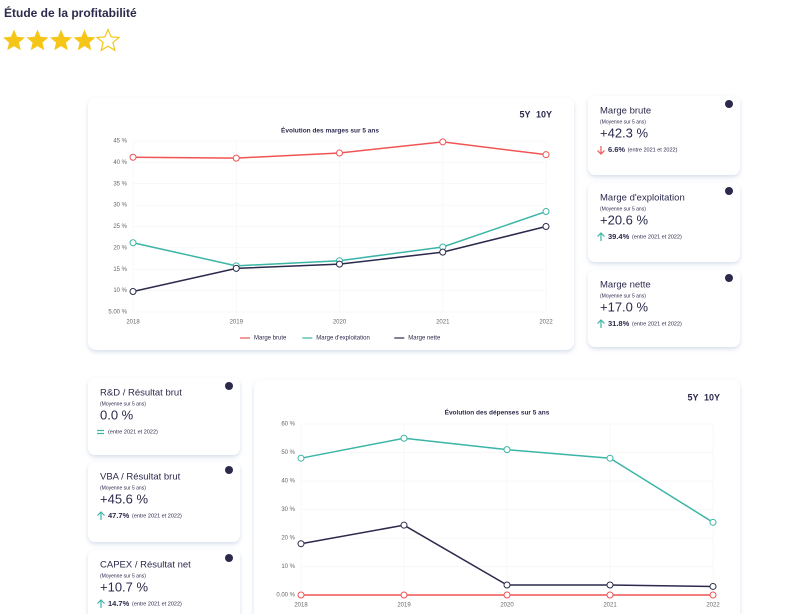 This screenshot has height=614, width=800. I want to click on legend-label: Marge brute, so click(270, 339).